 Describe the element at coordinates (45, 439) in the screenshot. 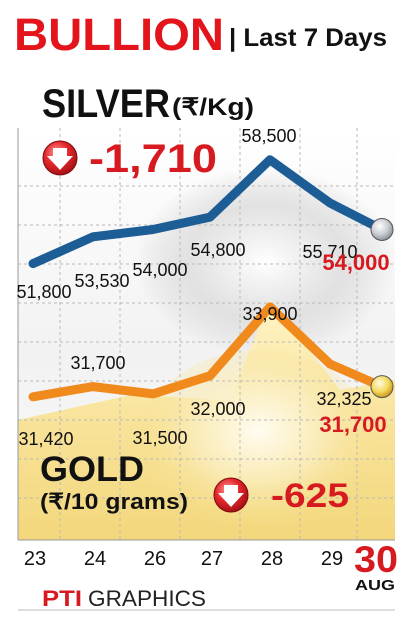

I see `gold-point-label-0: 31,420` at that location.